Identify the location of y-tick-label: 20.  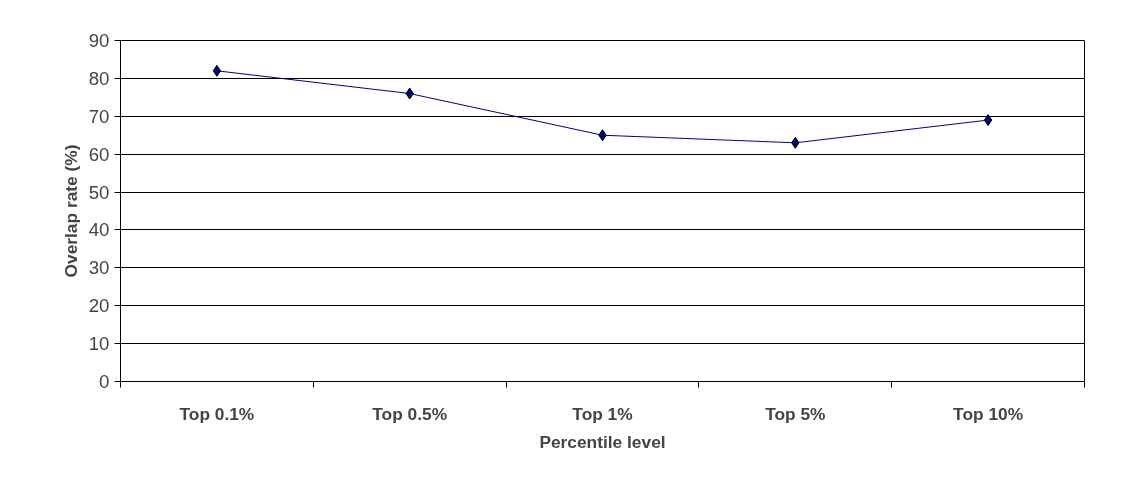
(99, 306).